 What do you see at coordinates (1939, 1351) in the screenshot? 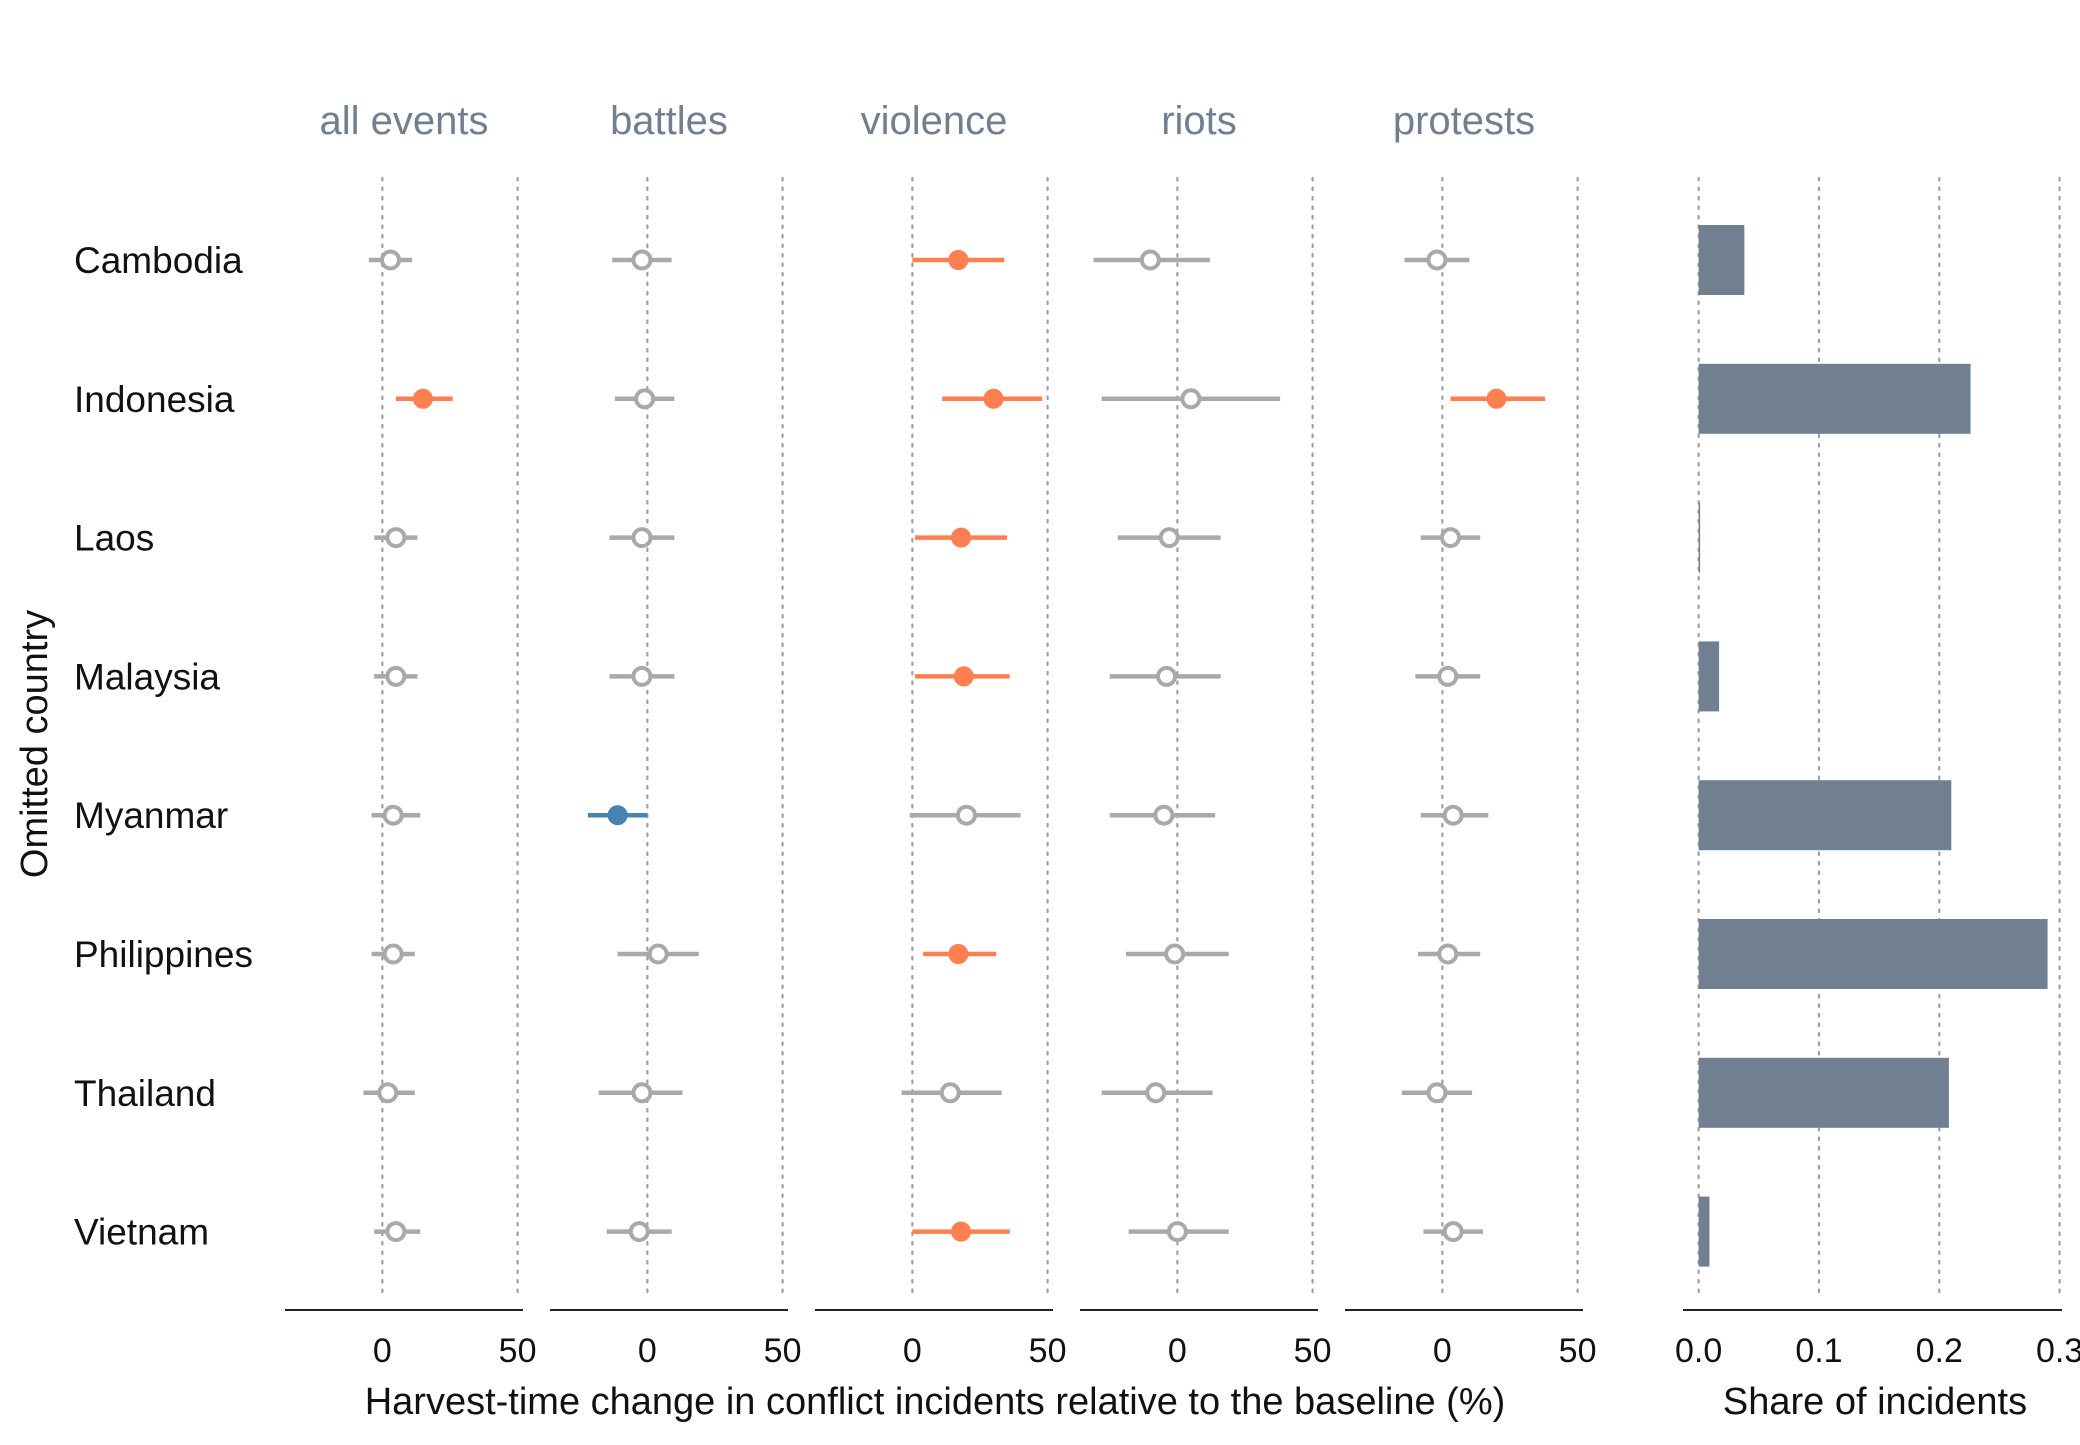
I see `tick-label: 0.2` at bounding box center [1939, 1351].